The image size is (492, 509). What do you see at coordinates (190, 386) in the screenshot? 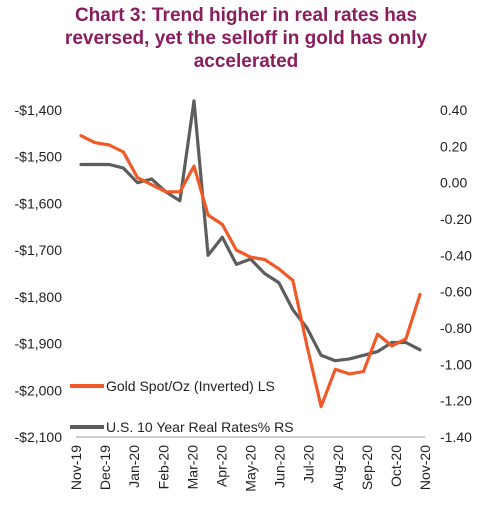
I see `legend-label-gold: Gold Spot/Oz (Inverted) LS` at bounding box center [190, 386].